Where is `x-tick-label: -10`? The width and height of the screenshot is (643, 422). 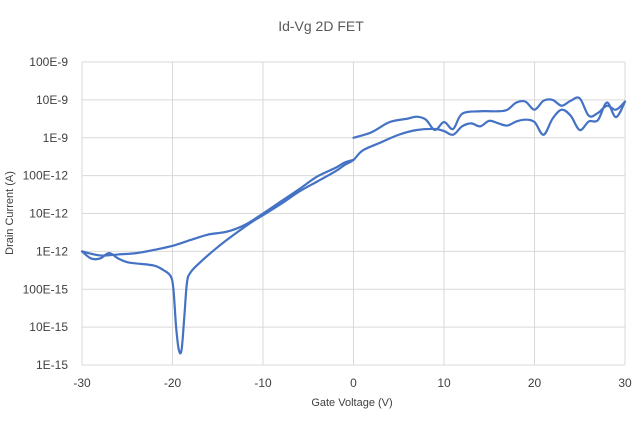 x-tick-label: -10 is located at coordinates (263, 383).